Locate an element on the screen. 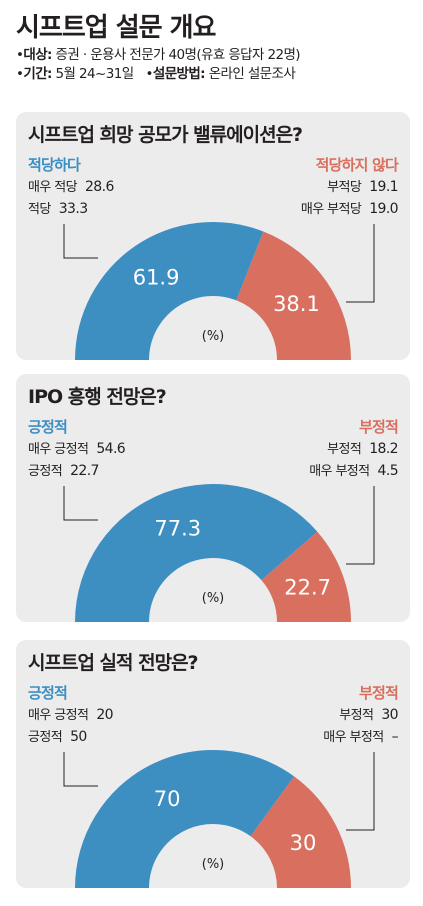 The width and height of the screenshot is (423, 906). breakdown-item: 부정적 30 is located at coordinates (368, 715).